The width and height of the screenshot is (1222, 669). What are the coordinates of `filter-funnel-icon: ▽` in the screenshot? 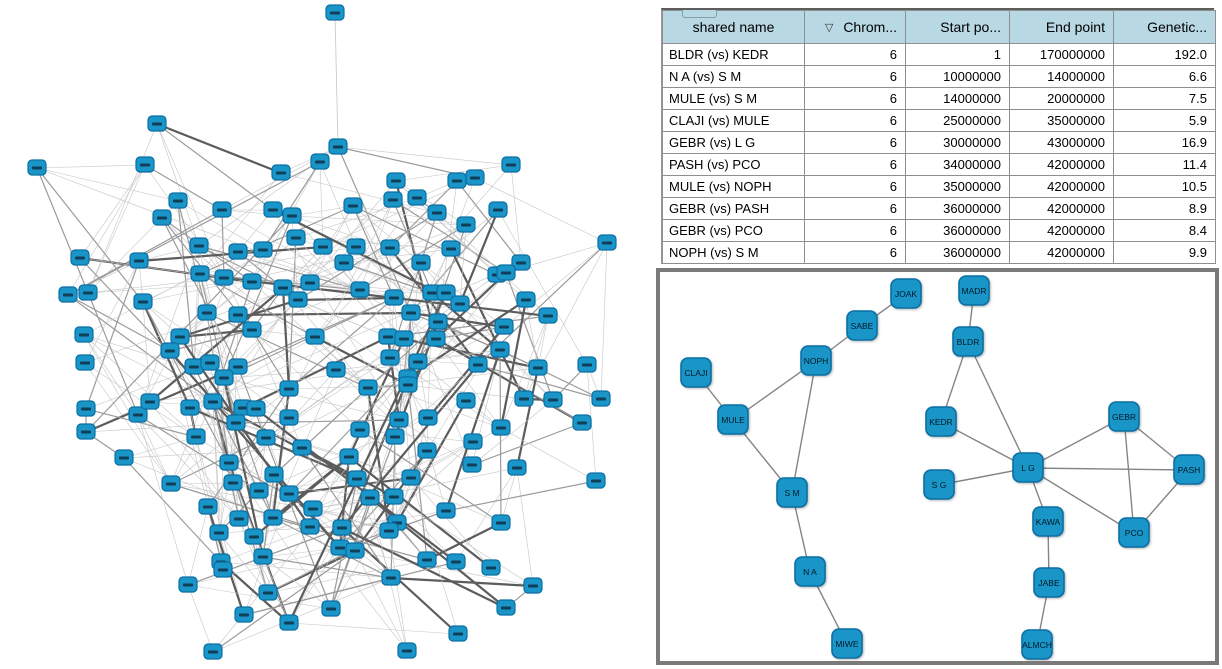 It's located at (829, 28).